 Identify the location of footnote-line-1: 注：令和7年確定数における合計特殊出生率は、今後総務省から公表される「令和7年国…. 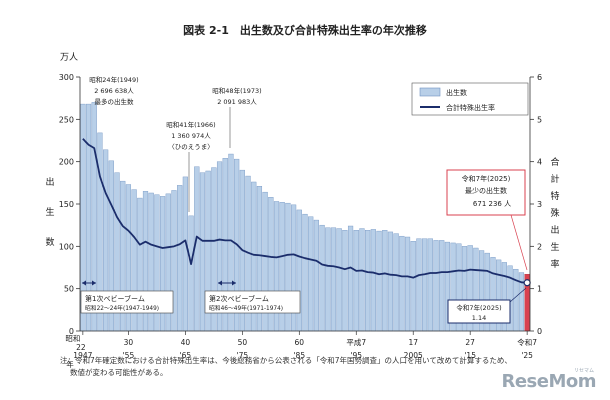
(286, 360).